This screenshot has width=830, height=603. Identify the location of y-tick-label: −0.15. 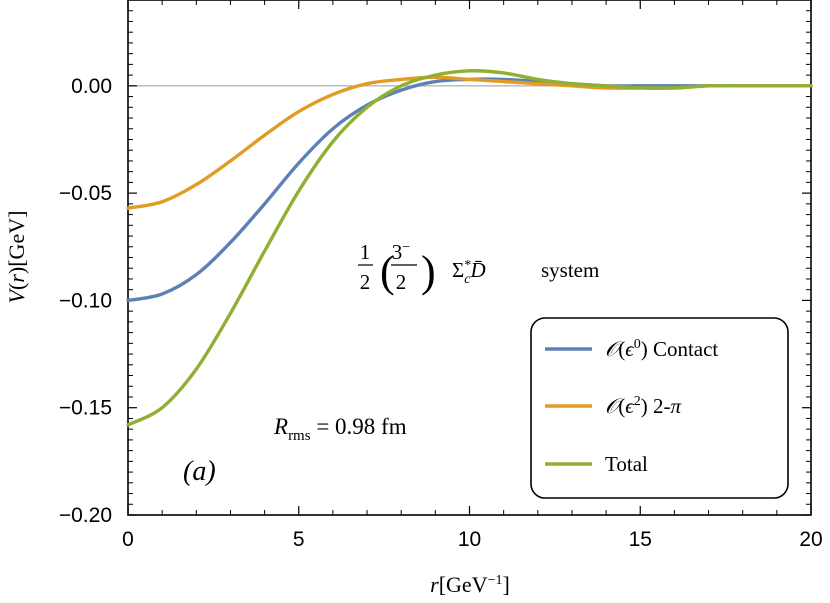
(85, 408).